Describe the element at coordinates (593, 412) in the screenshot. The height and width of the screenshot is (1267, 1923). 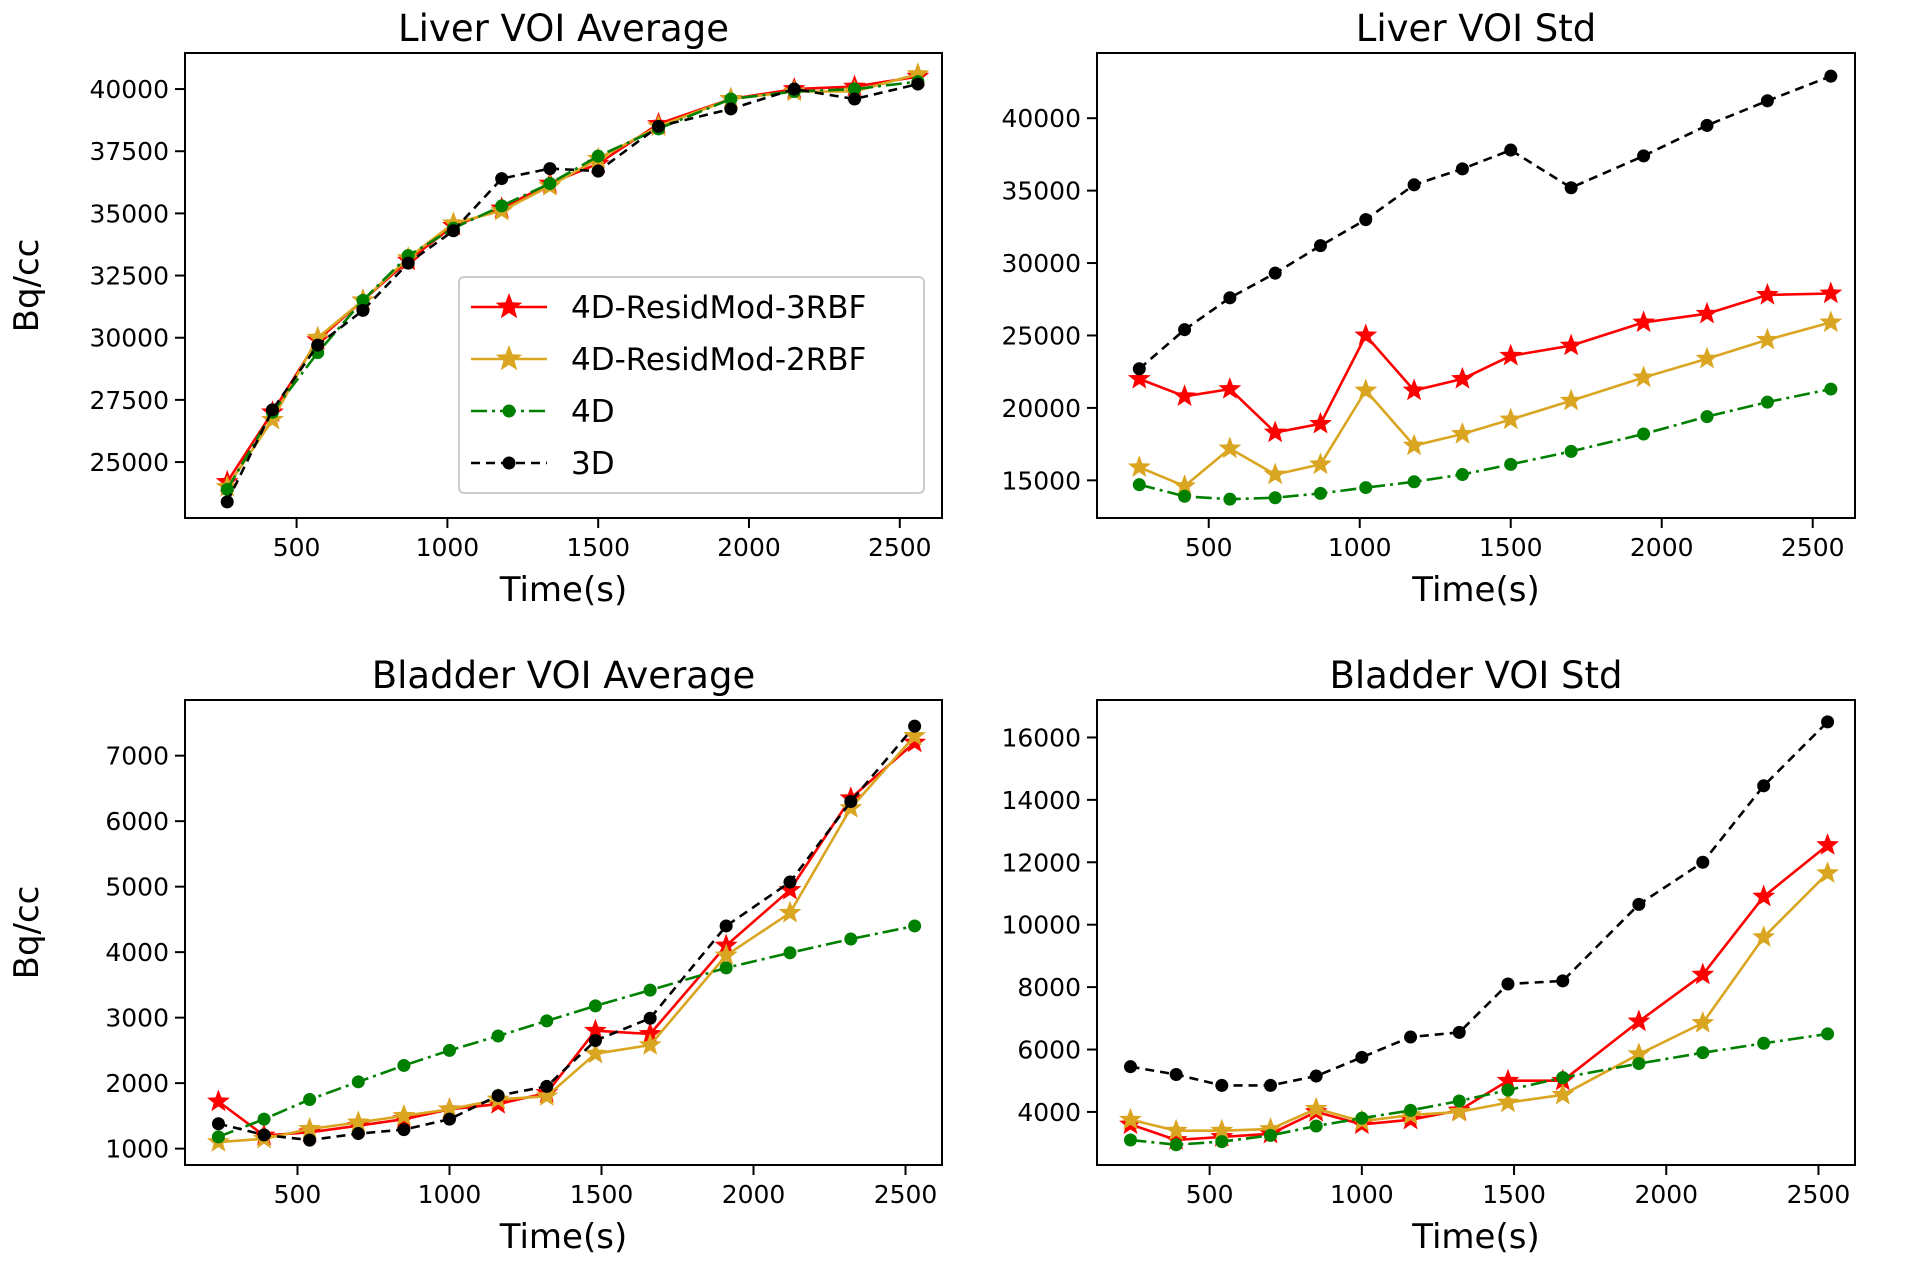
I see `legend-label: 4D` at that location.